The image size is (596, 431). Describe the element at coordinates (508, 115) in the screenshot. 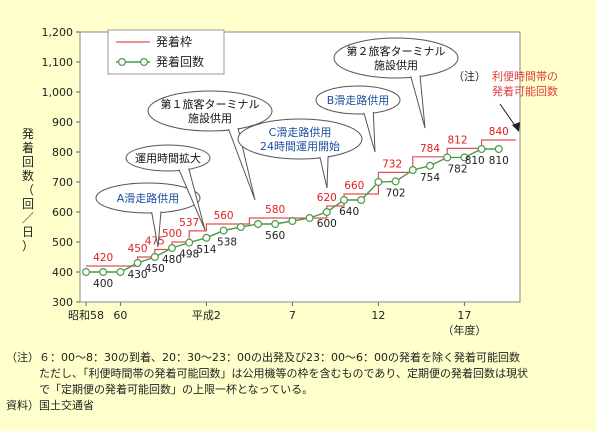

I see `note-arrow-line` at that location.